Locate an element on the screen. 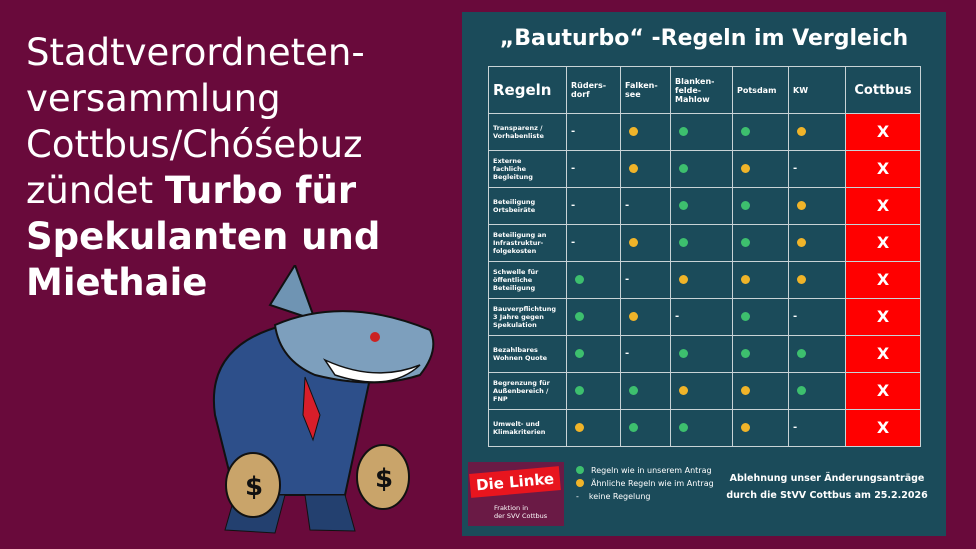 The image size is (976, 549). table-row: Bezahlbares Wohnen Quote - X is located at coordinates (704, 354).